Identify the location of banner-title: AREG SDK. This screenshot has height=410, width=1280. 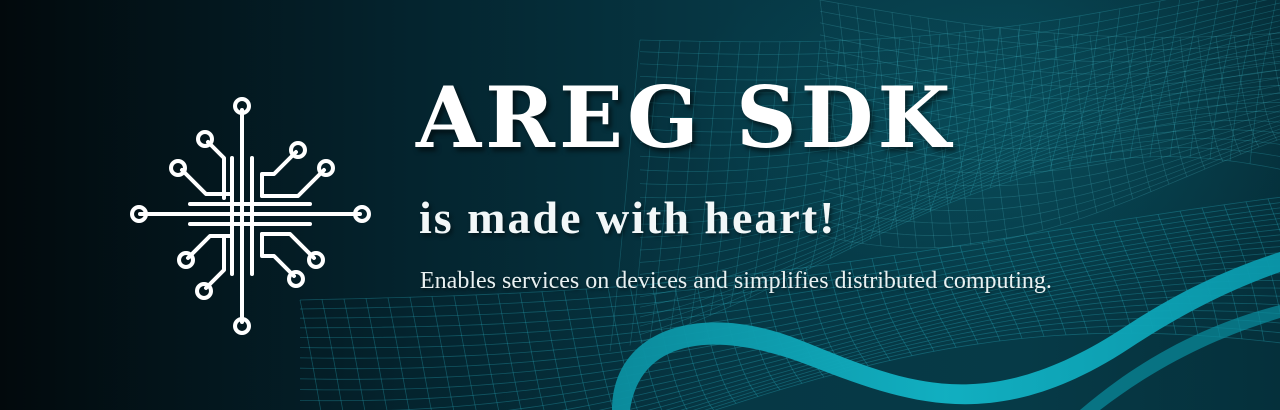
(685, 117).